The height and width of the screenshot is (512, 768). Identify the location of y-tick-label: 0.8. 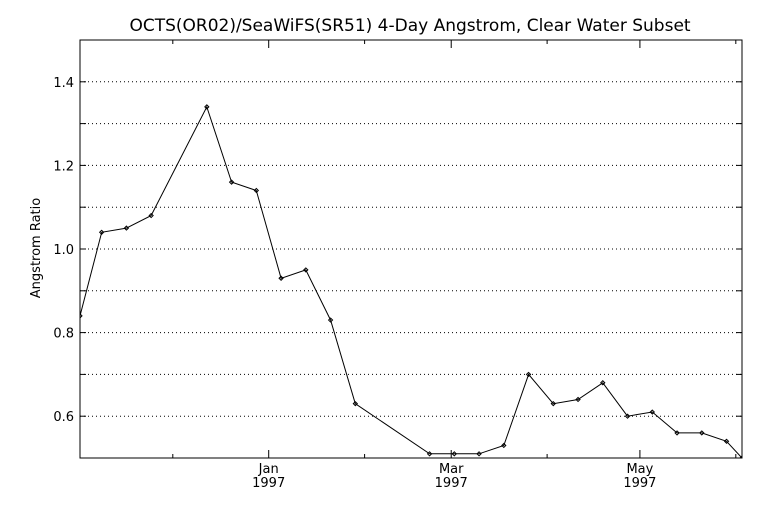
(63, 334).